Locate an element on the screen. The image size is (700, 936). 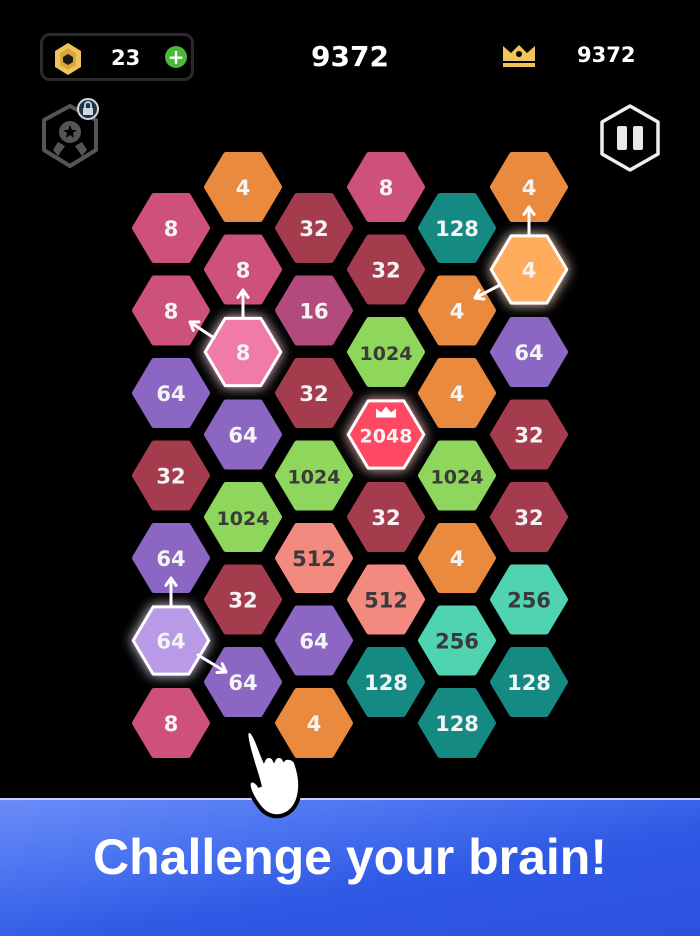
tile-value: 512 is located at coordinates (386, 601).